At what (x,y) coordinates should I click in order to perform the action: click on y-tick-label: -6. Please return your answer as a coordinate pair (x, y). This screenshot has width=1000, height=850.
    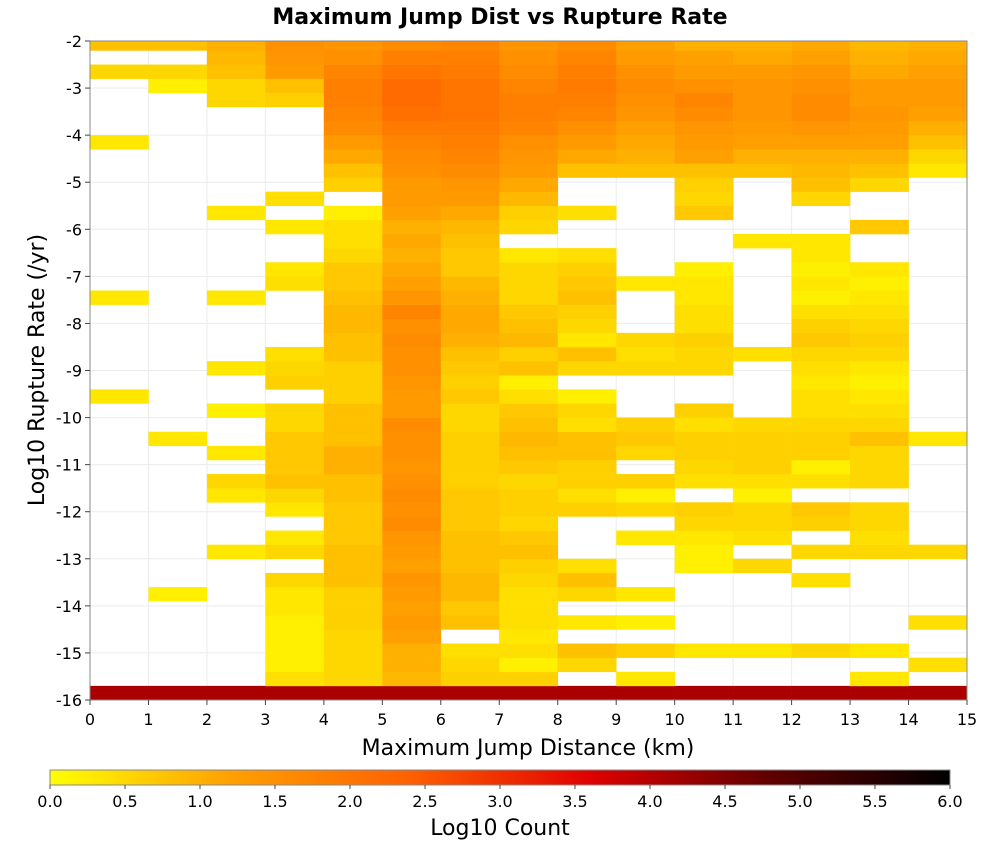
    Looking at the image, I should click on (74, 229).